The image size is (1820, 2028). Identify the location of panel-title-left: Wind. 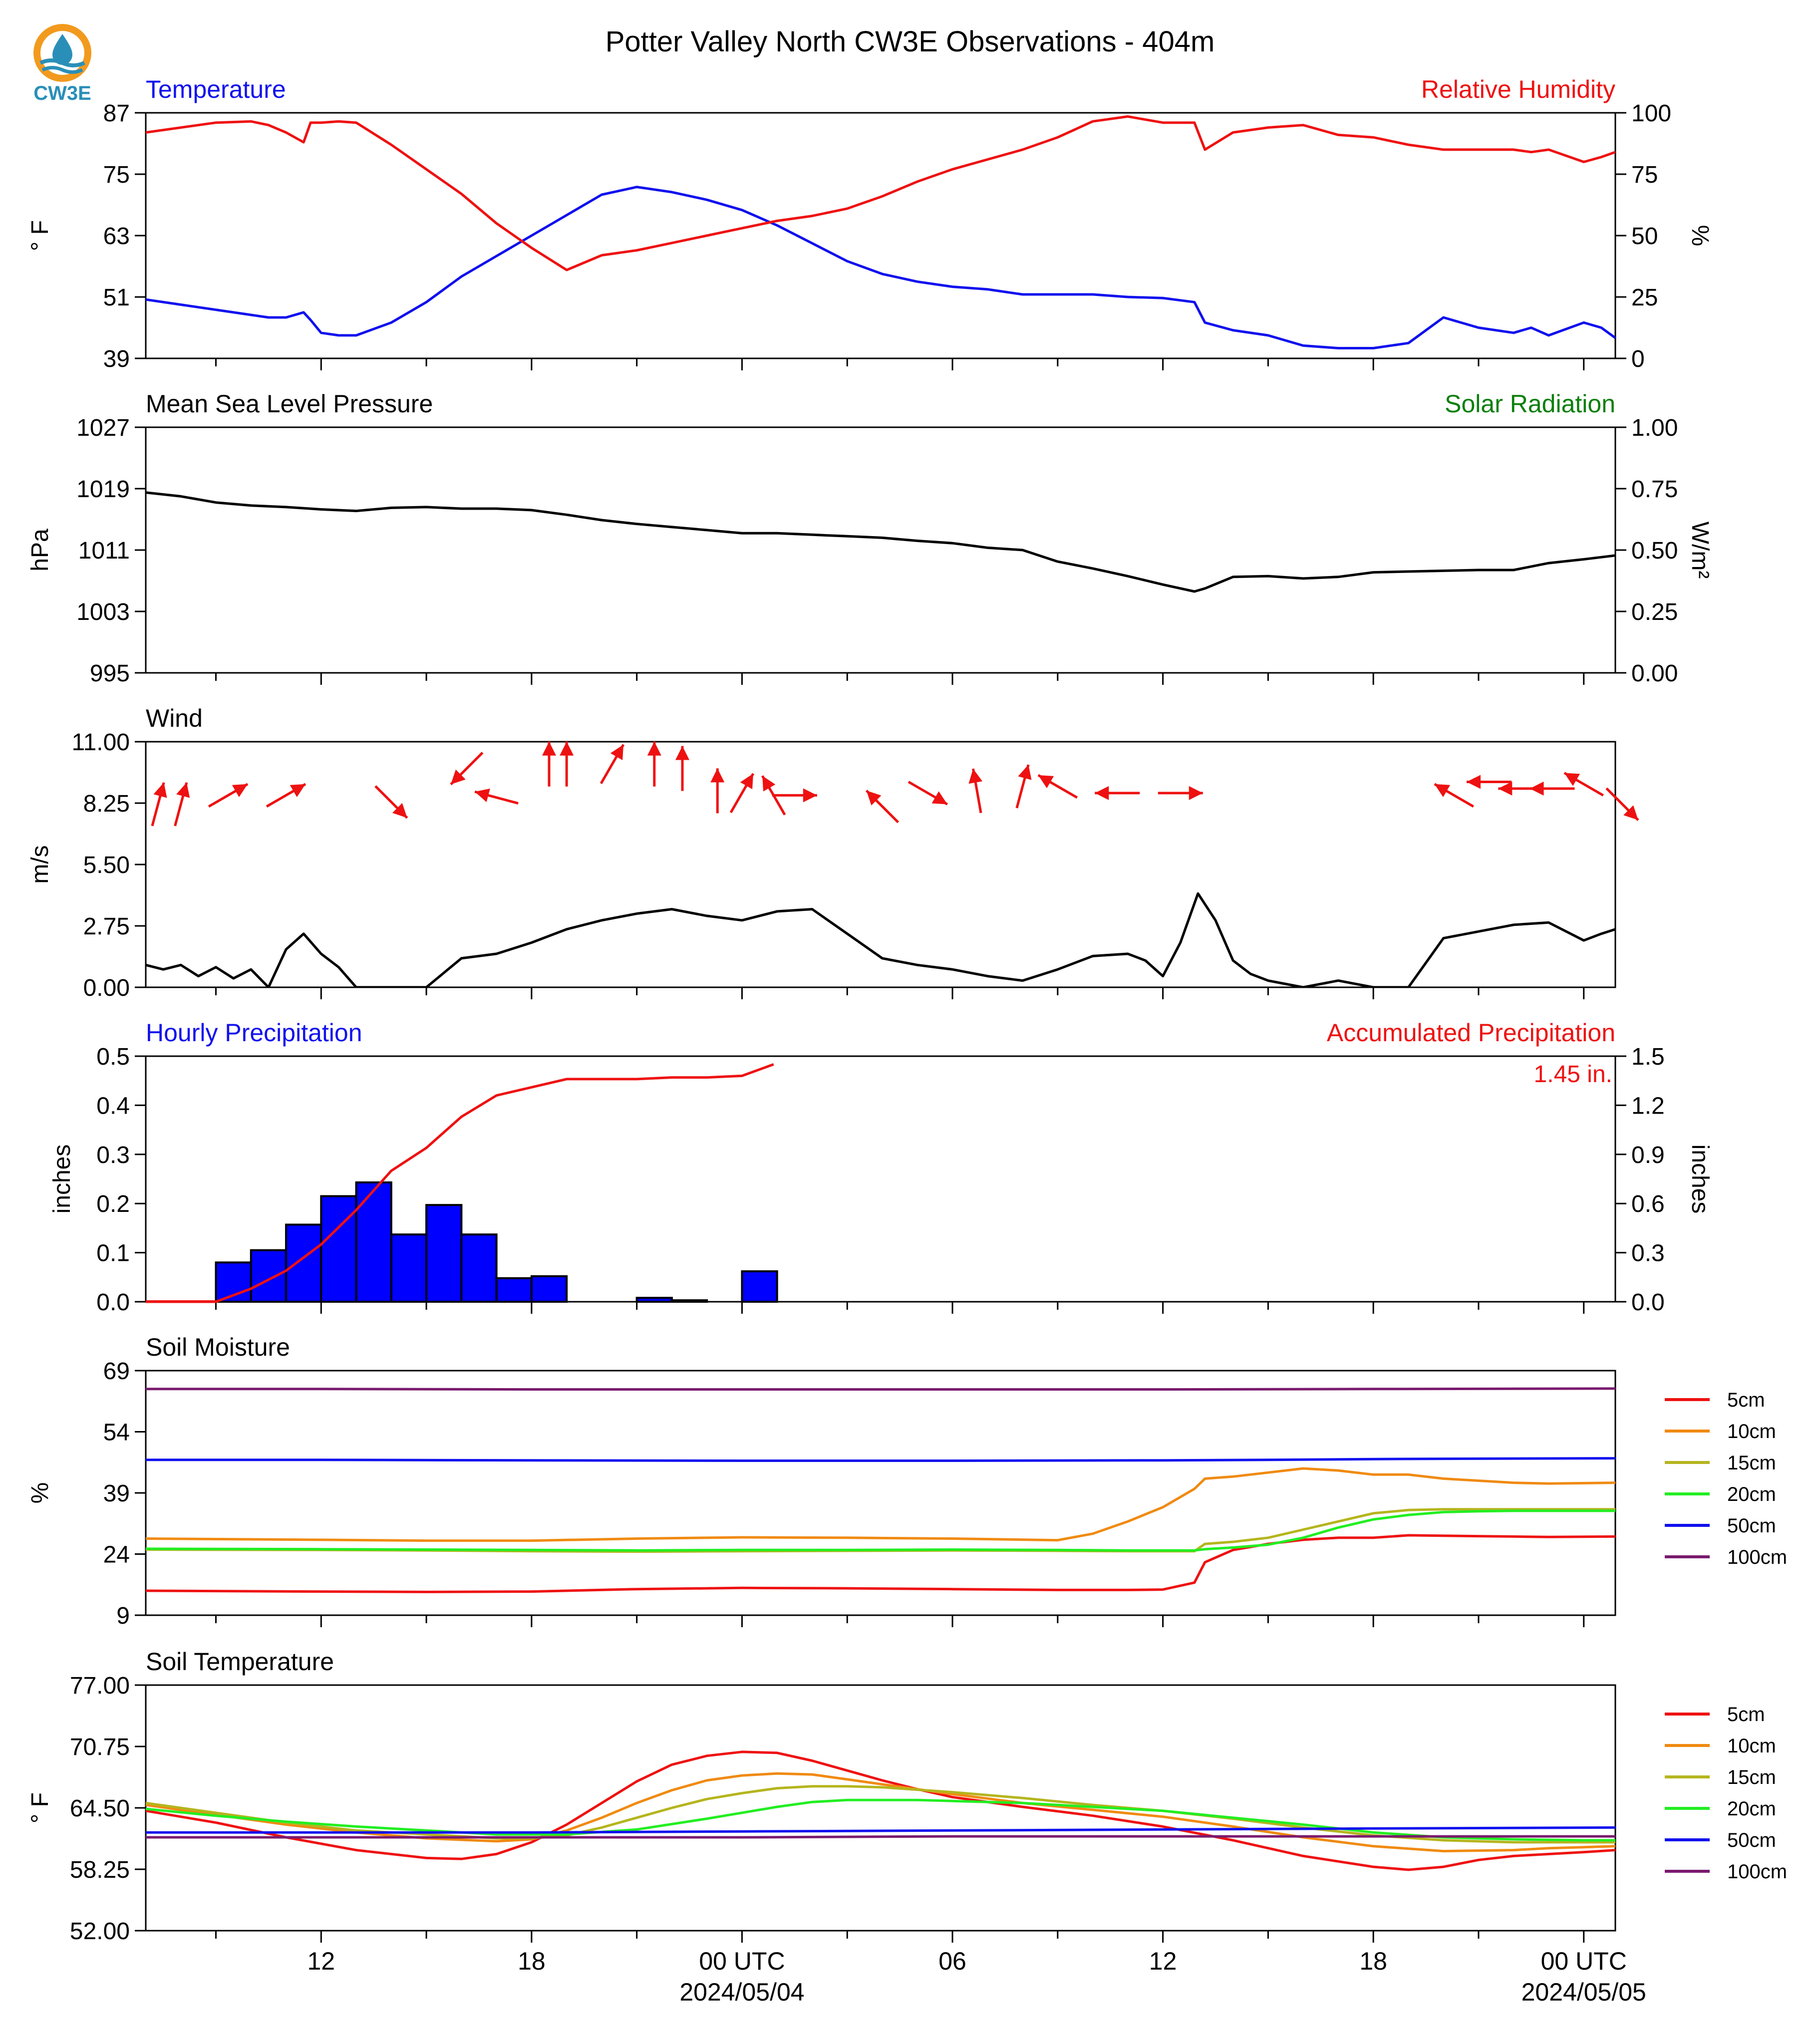
(174, 718).